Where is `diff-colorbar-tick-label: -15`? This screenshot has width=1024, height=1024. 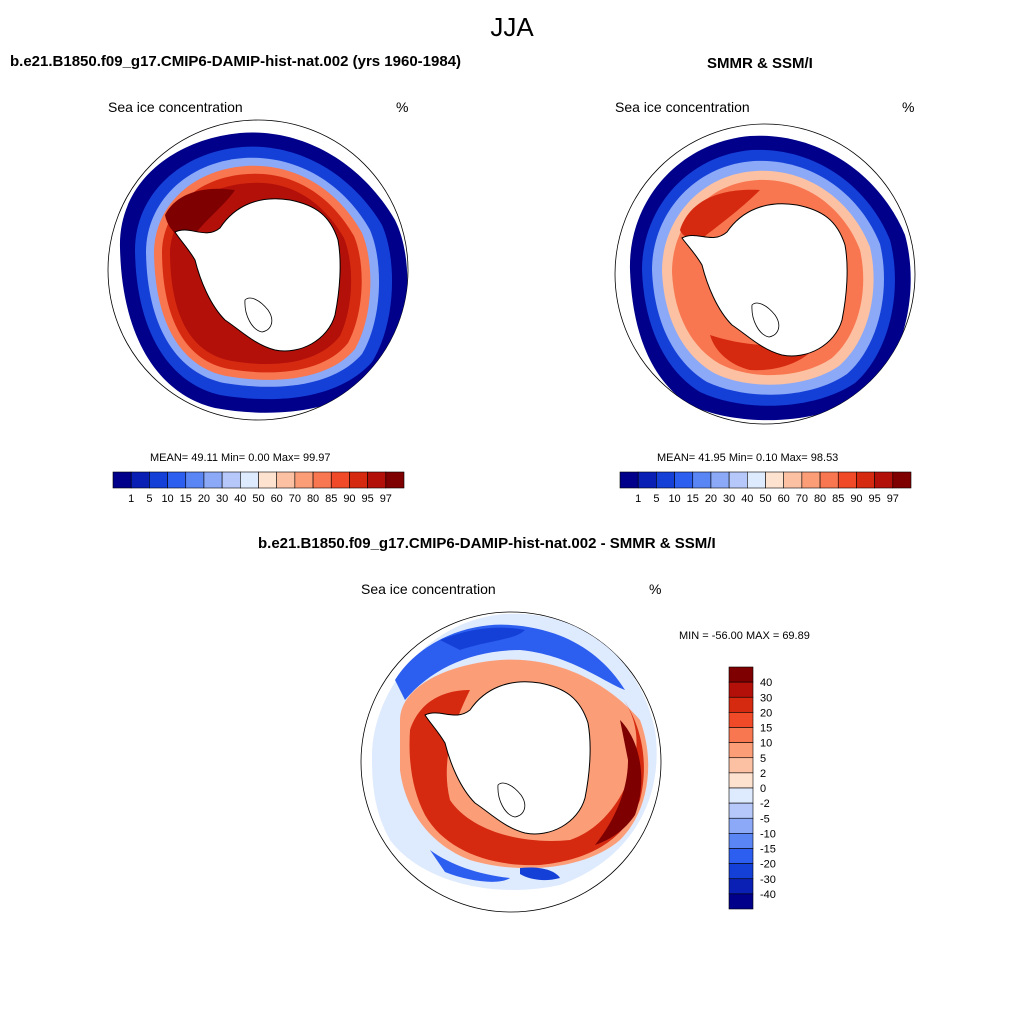 diff-colorbar-tick-label: -15 is located at coordinates (768, 850).